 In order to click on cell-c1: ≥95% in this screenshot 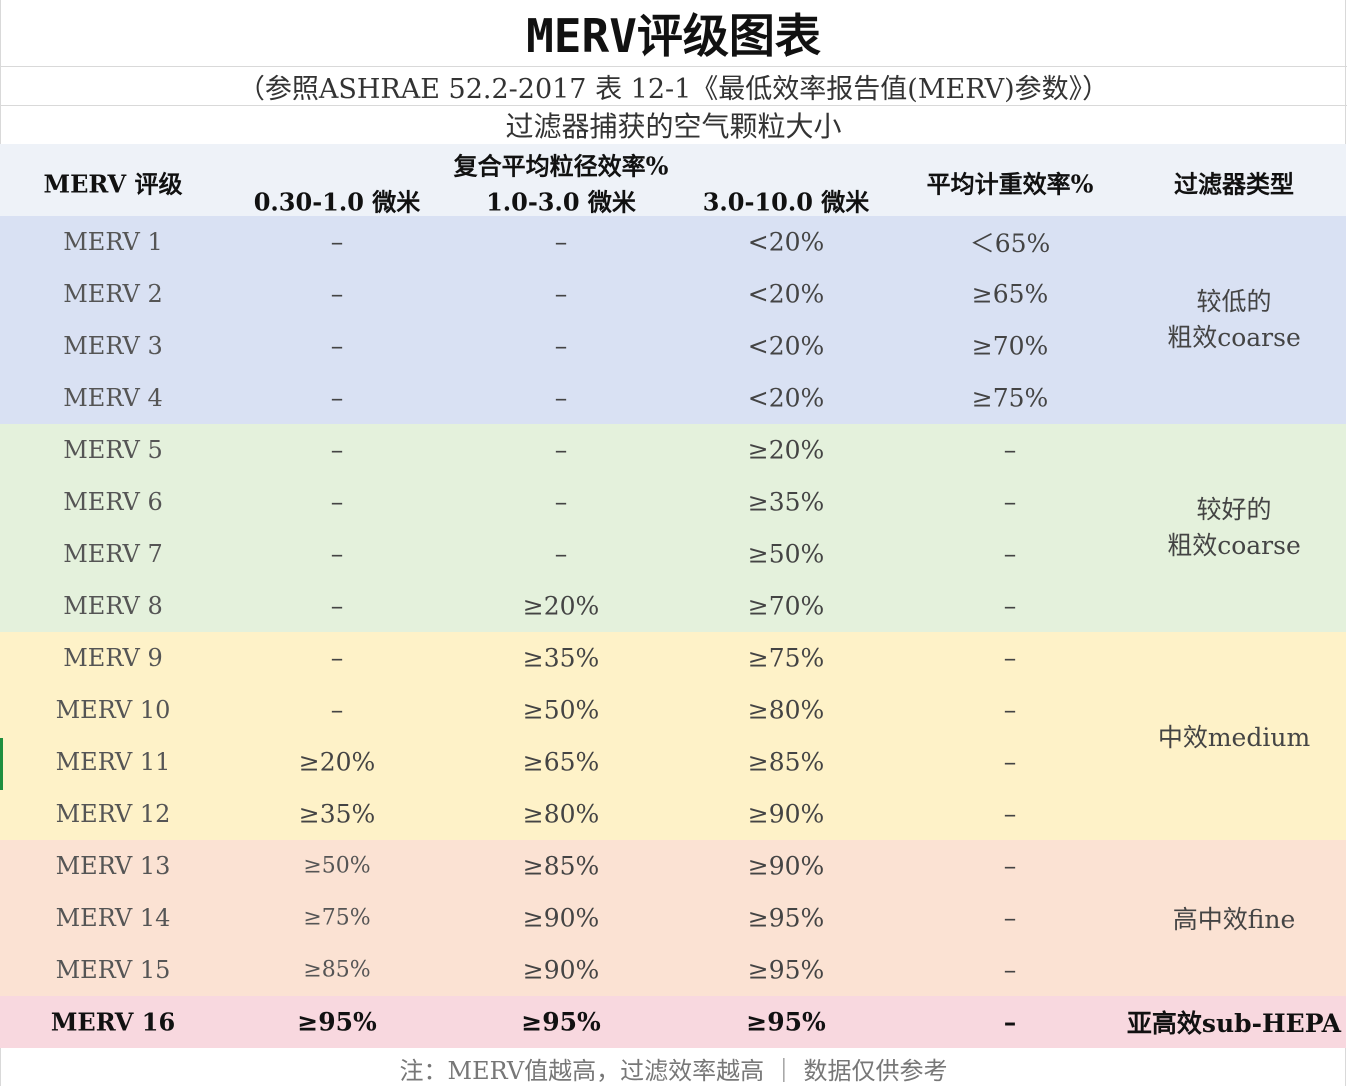, I will do `click(337, 1022)`.